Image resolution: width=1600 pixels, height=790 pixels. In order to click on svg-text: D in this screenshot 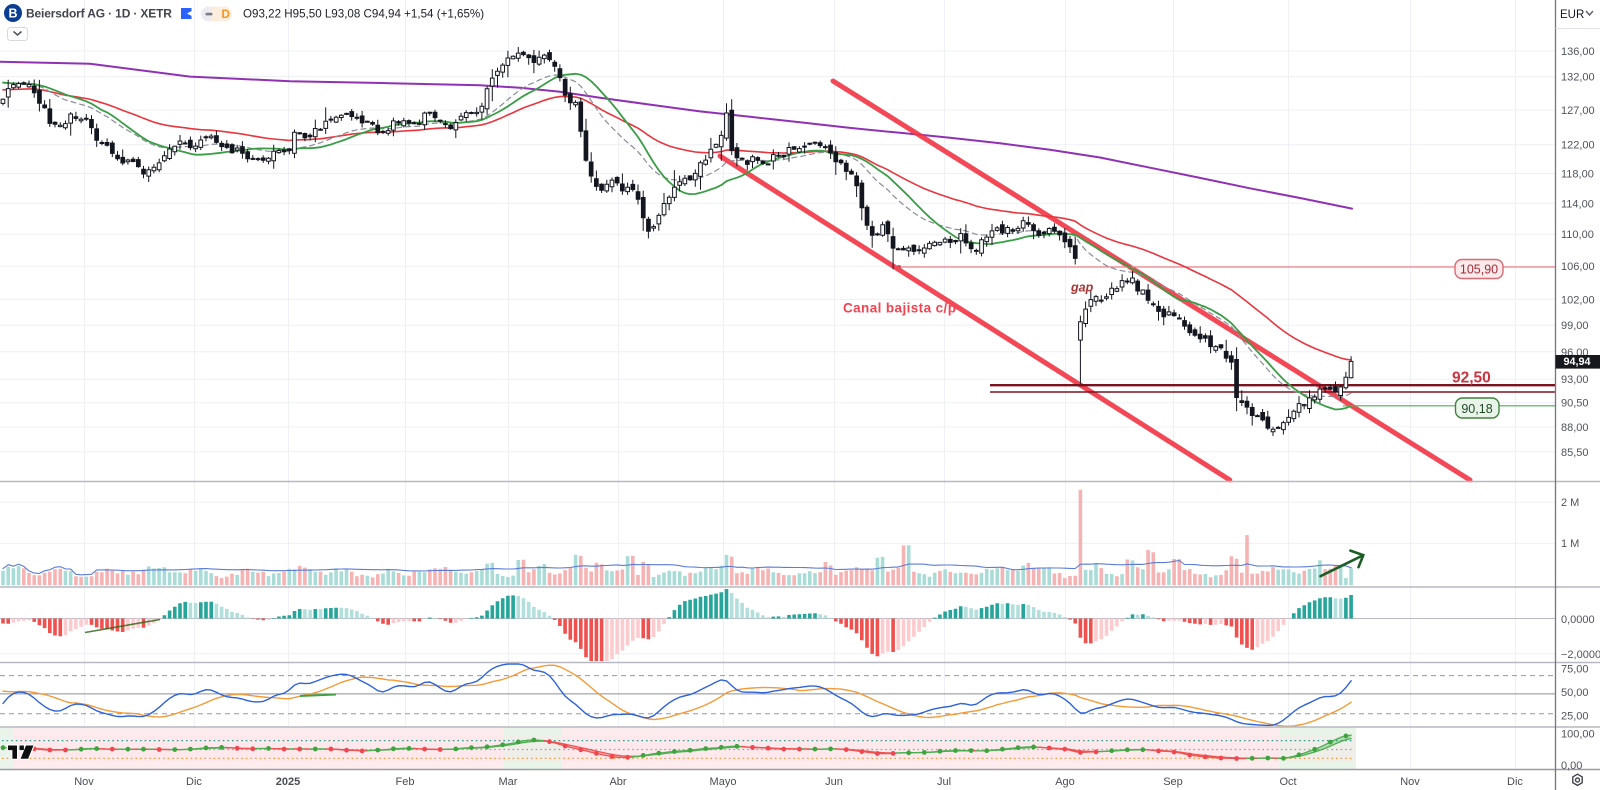, I will do `click(226, 15)`.